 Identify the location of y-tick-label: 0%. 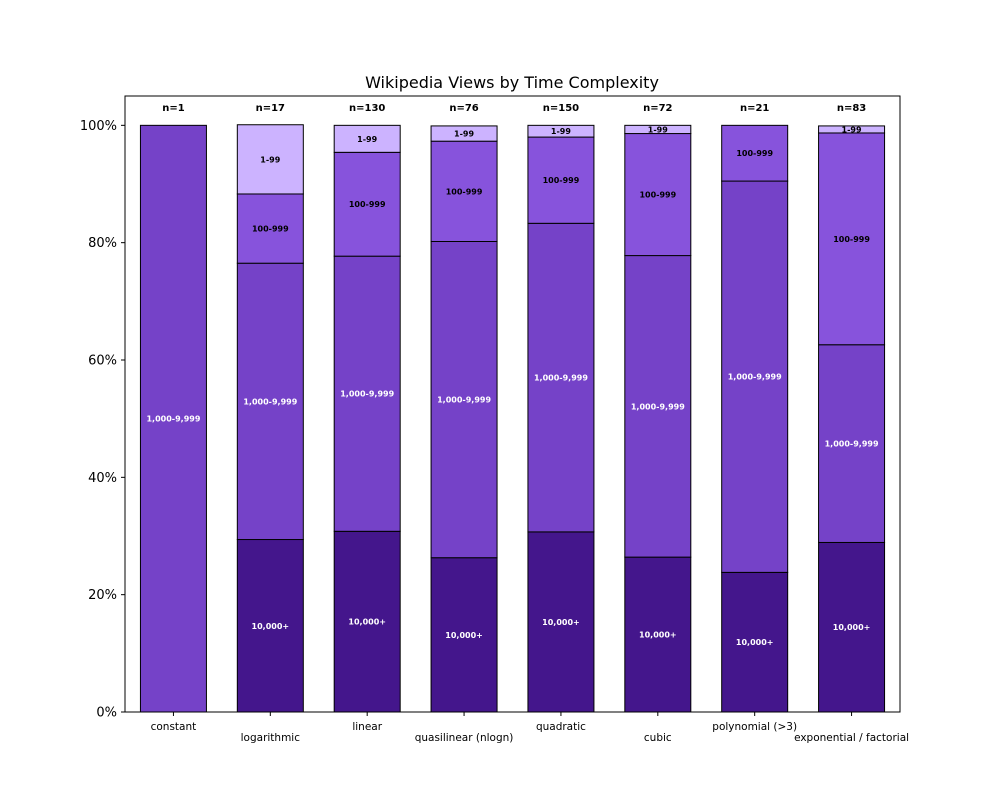
(106, 713).